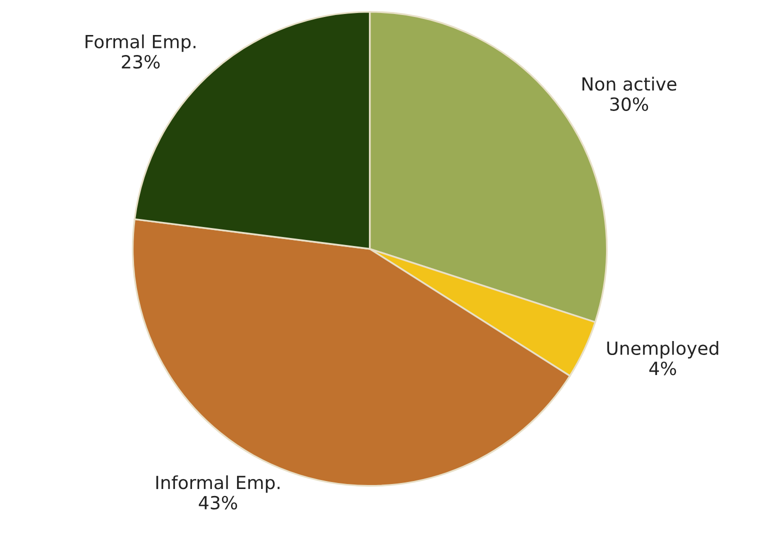 Image resolution: width=768 pixels, height=557 pixels. What do you see at coordinates (629, 83) in the screenshot?
I see `slice-label: Non active` at bounding box center [629, 83].